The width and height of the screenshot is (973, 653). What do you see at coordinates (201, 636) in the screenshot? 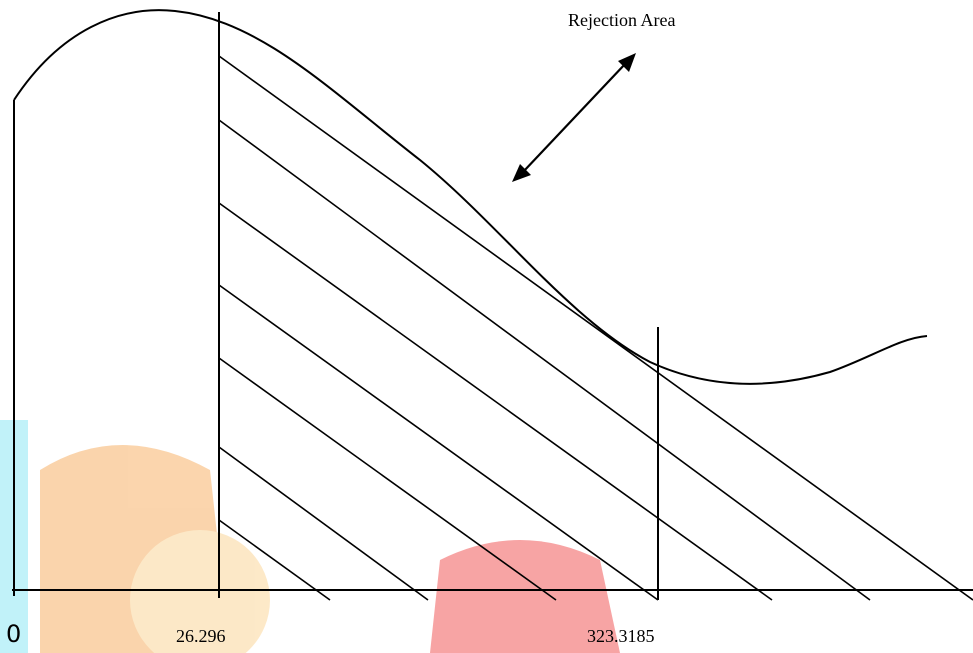
I see `critical-value-label: 26.296` at bounding box center [201, 636].